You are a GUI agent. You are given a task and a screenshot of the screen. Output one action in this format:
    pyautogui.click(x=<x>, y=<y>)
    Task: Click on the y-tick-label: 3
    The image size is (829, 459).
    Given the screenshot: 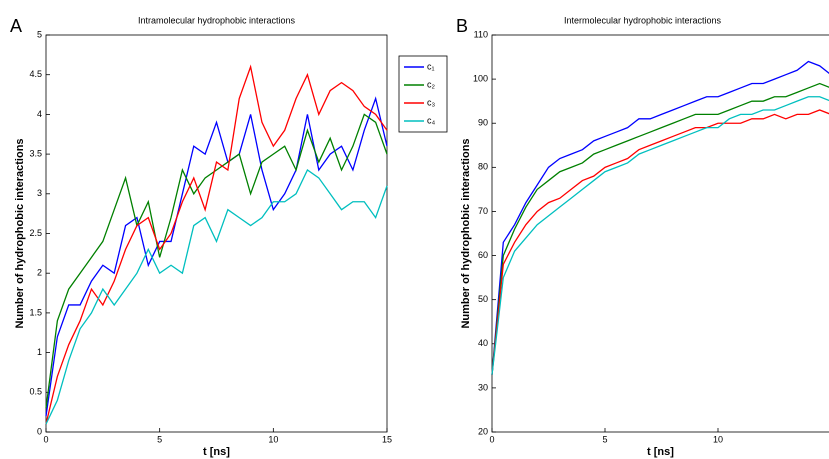 What is the action you would take?
    pyautogui.click(x=39, y=193)
    